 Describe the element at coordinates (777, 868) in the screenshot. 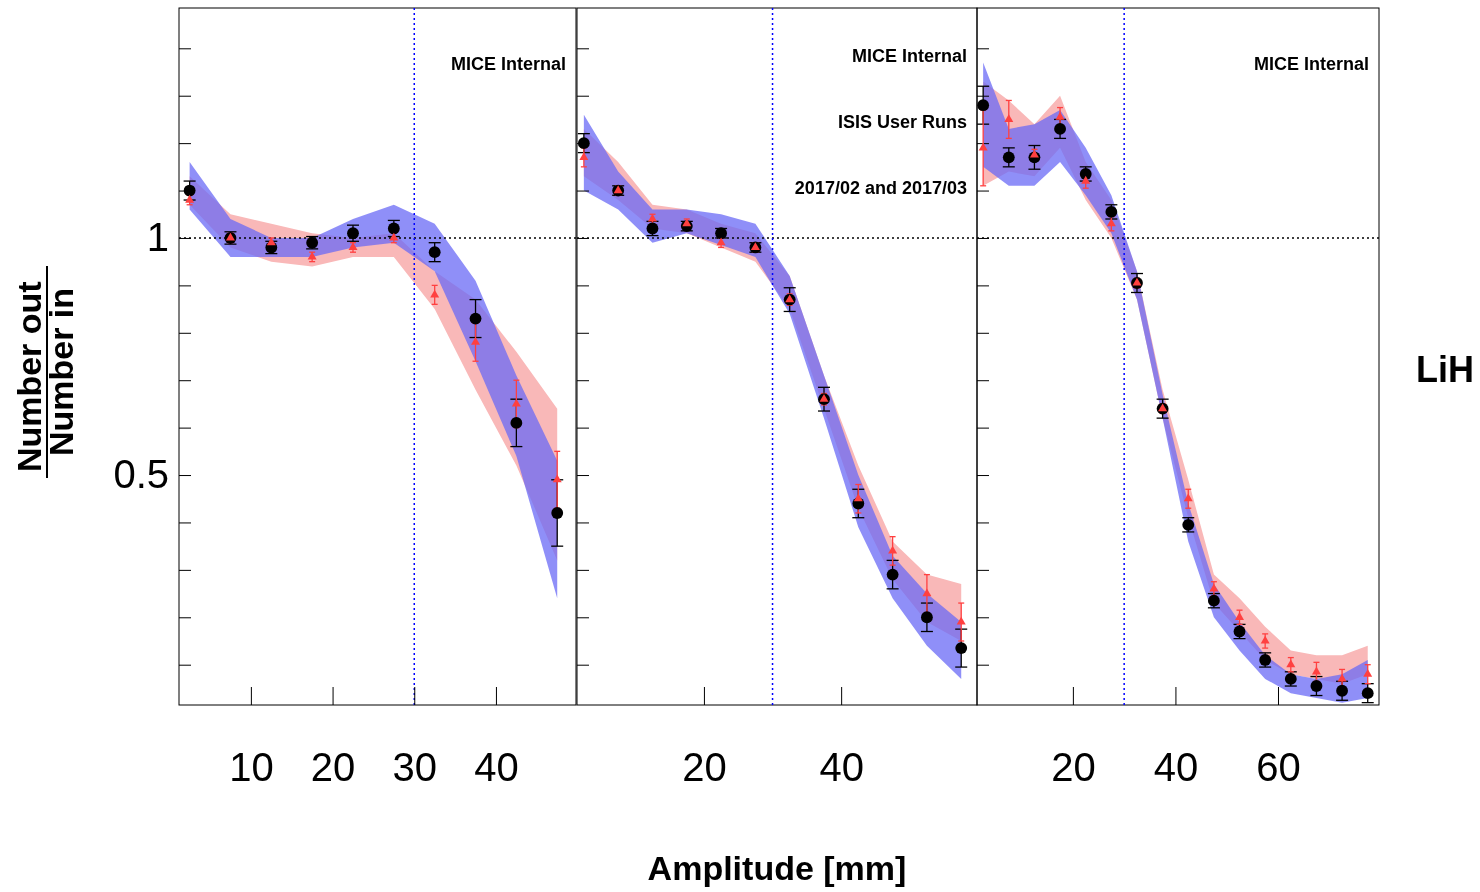

I see `x-axis-title: Amplitude [mm]` at that location.